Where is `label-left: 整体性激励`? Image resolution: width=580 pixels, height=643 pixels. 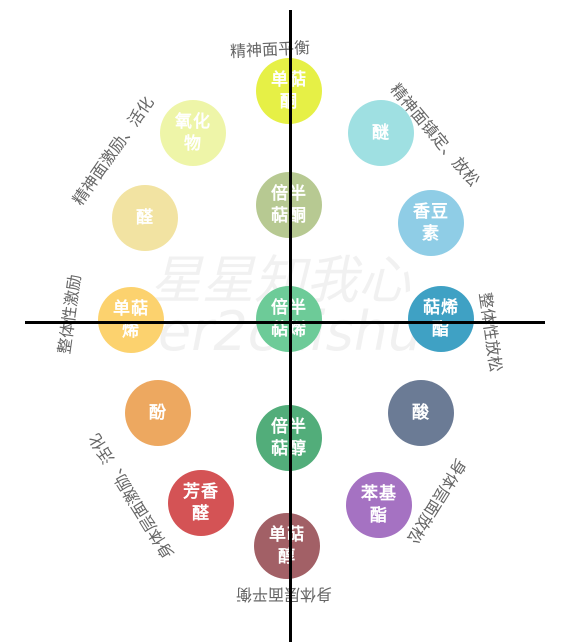 label-left: 整体性激励 is located at coordinates (69, 314).